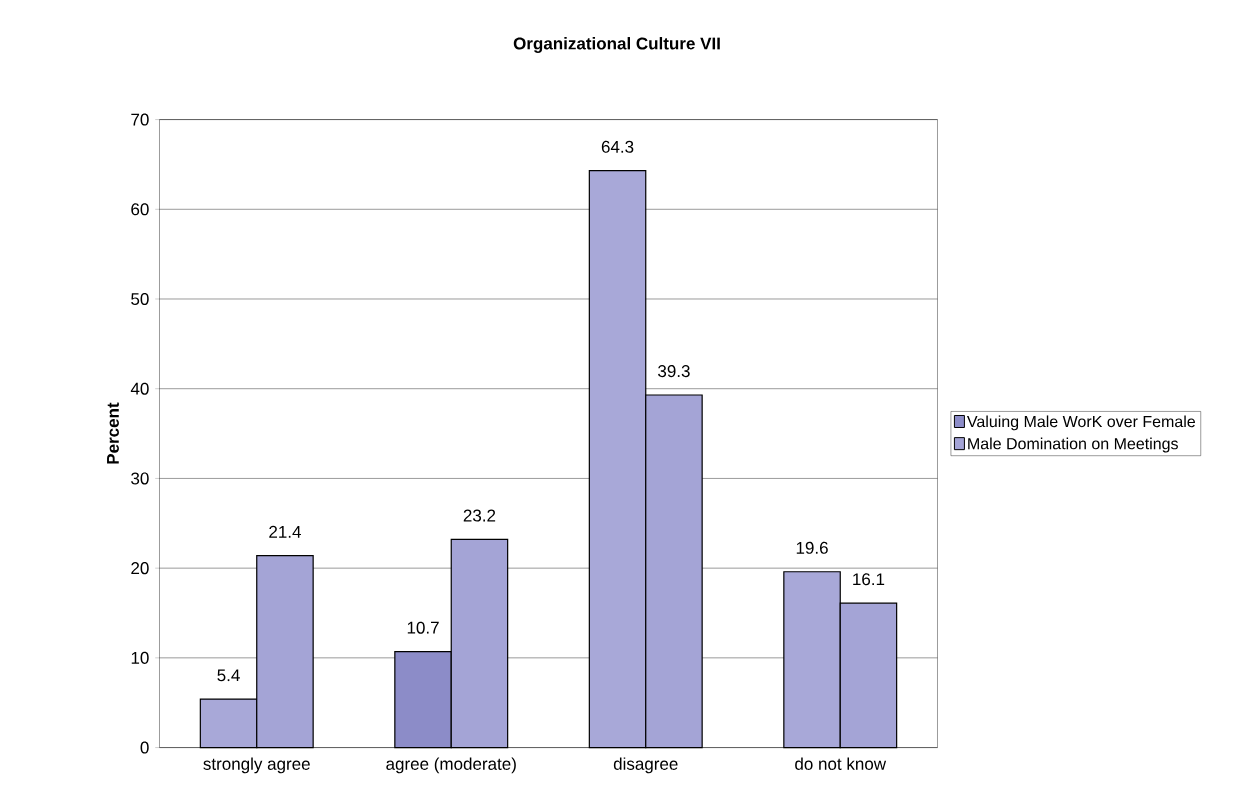 Image resolution: width=1234 pixels, height=805 pixels. I want to click on data-label: 21.4, so click(285, 531).